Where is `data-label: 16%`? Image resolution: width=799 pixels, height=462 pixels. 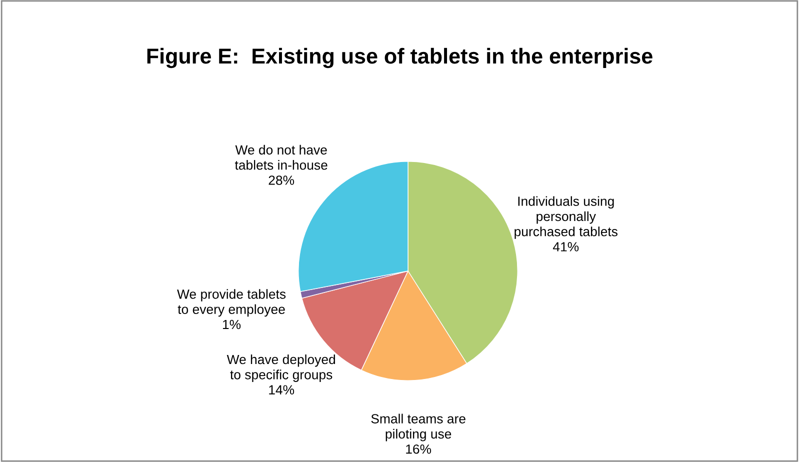
data-label: 16% is located at coordinates (419, 449).